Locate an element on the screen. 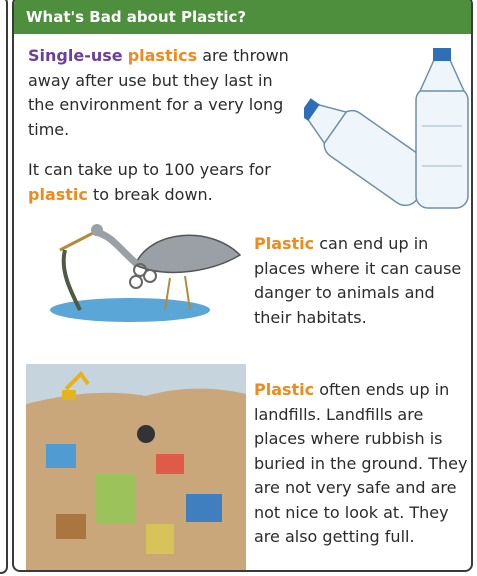 The width and height of the screenshot is (477, 576). bottle-lying is located at coordinates (369, 152).